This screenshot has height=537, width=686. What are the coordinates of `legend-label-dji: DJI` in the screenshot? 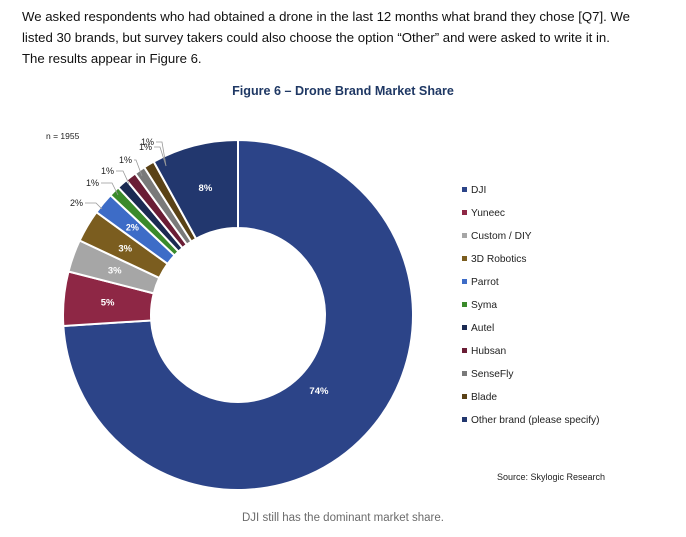 It's located at (479, 190).